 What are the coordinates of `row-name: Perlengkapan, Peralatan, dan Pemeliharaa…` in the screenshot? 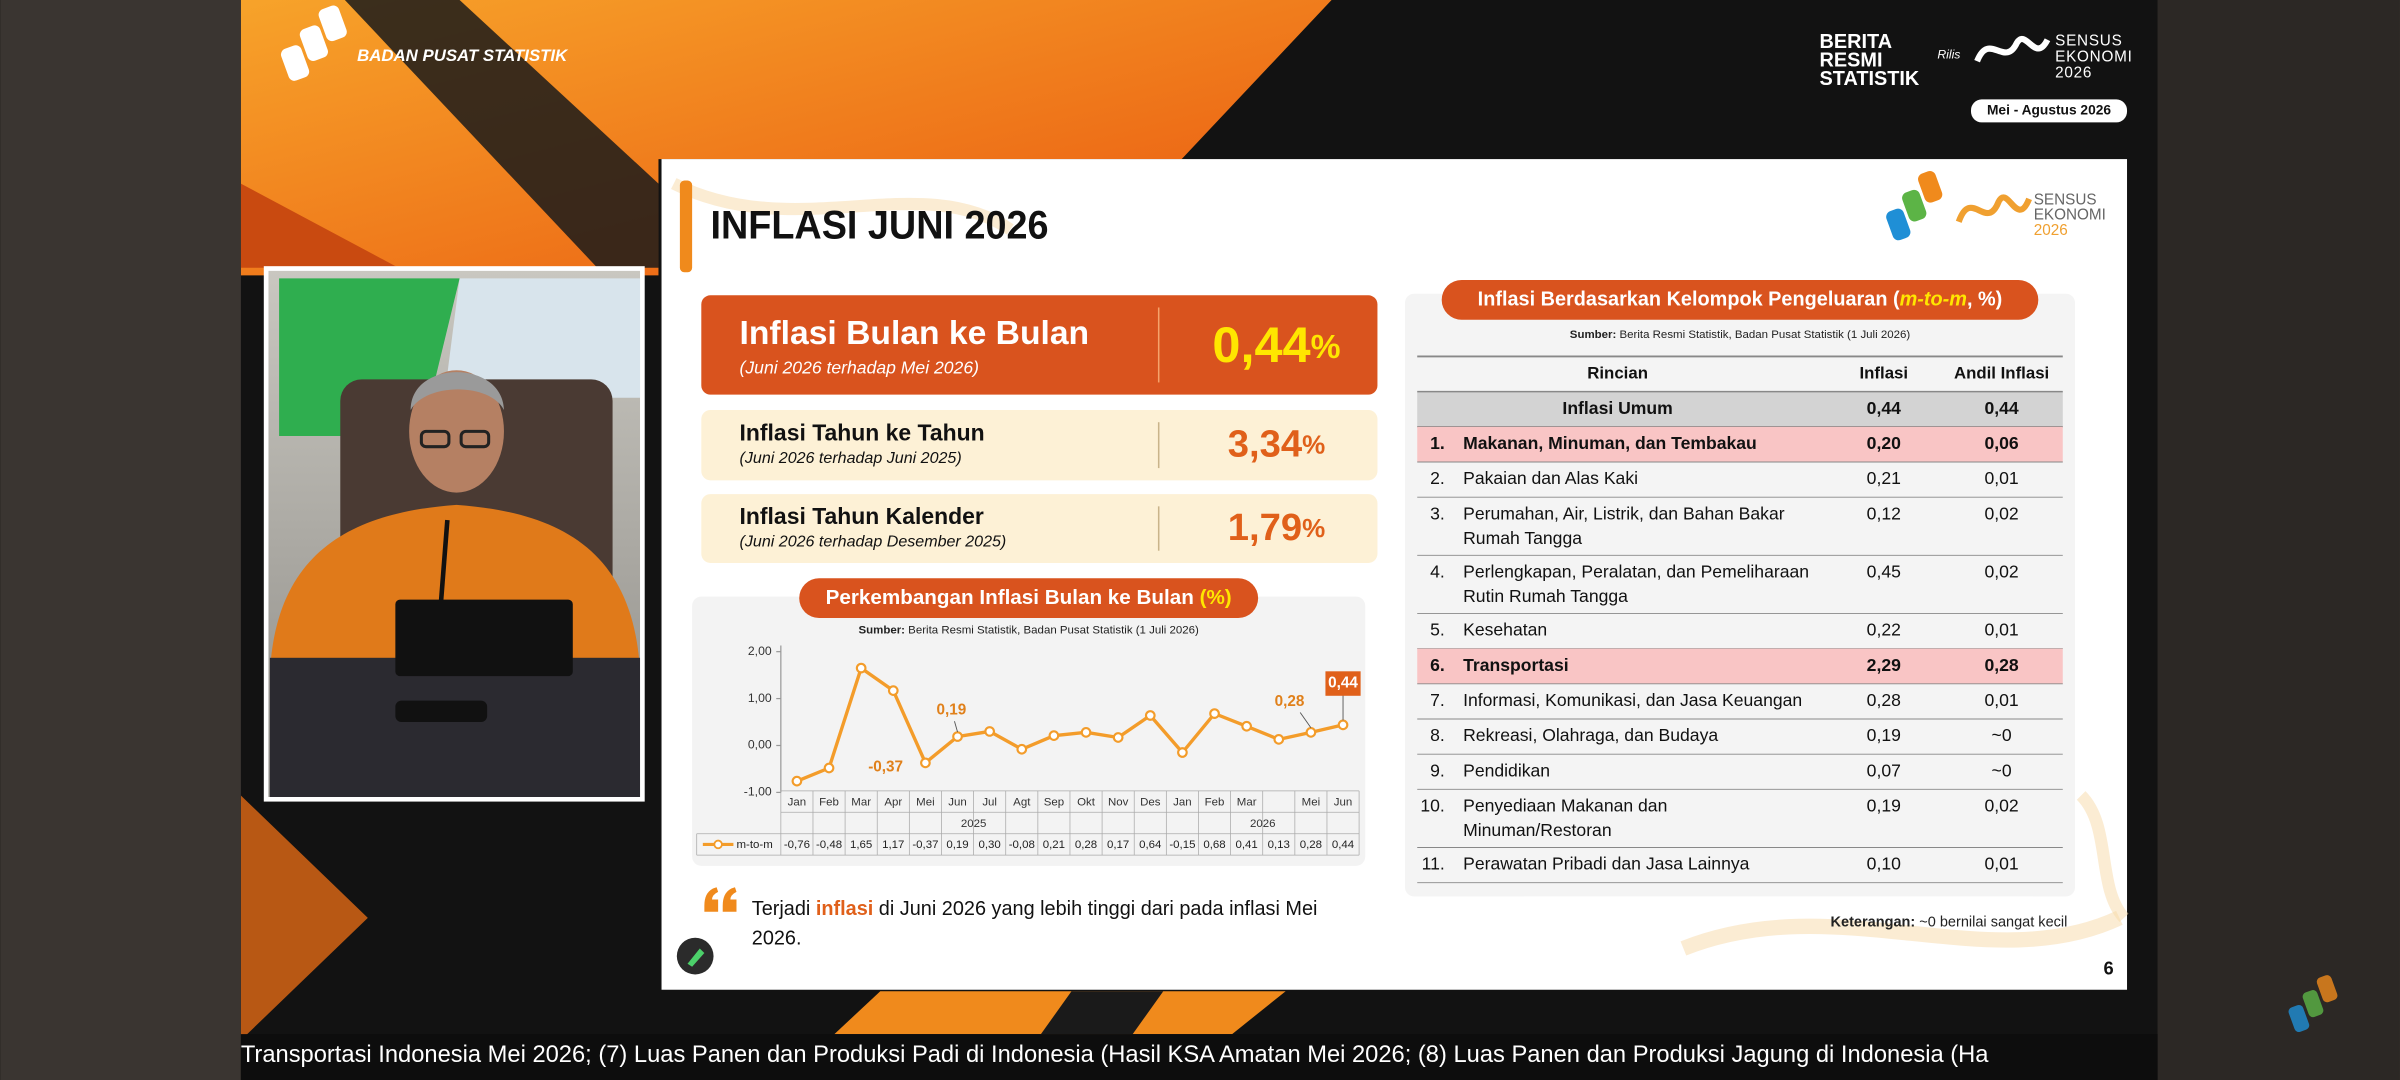 It's located at (1636, 572).